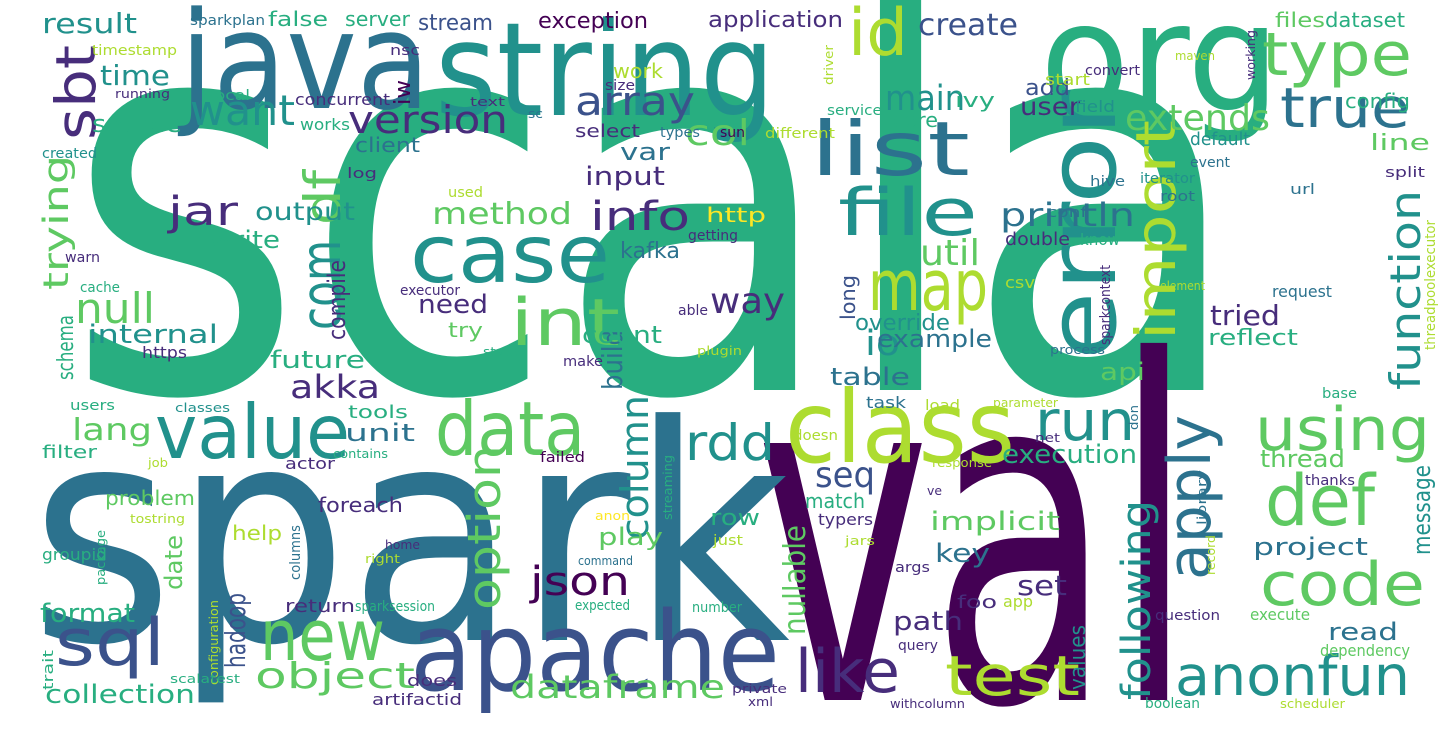 Image resolution: width=1454 pixels, height=735 pixels. I want to click on word: foo, so click(977, 602).